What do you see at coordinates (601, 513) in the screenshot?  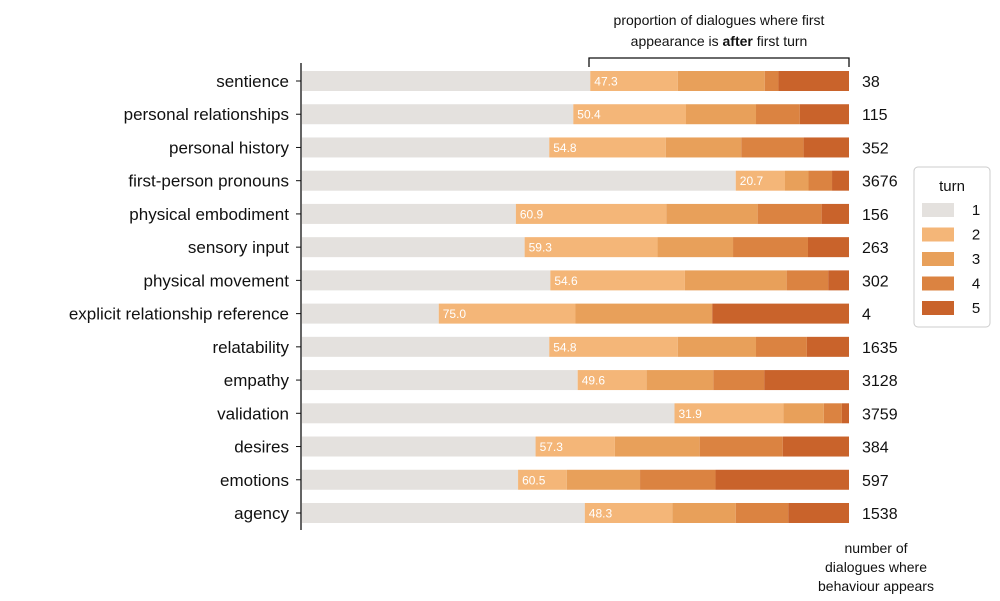 I see `after-first-turn-pct-label: 48.3` at bounding box center [601, 513].